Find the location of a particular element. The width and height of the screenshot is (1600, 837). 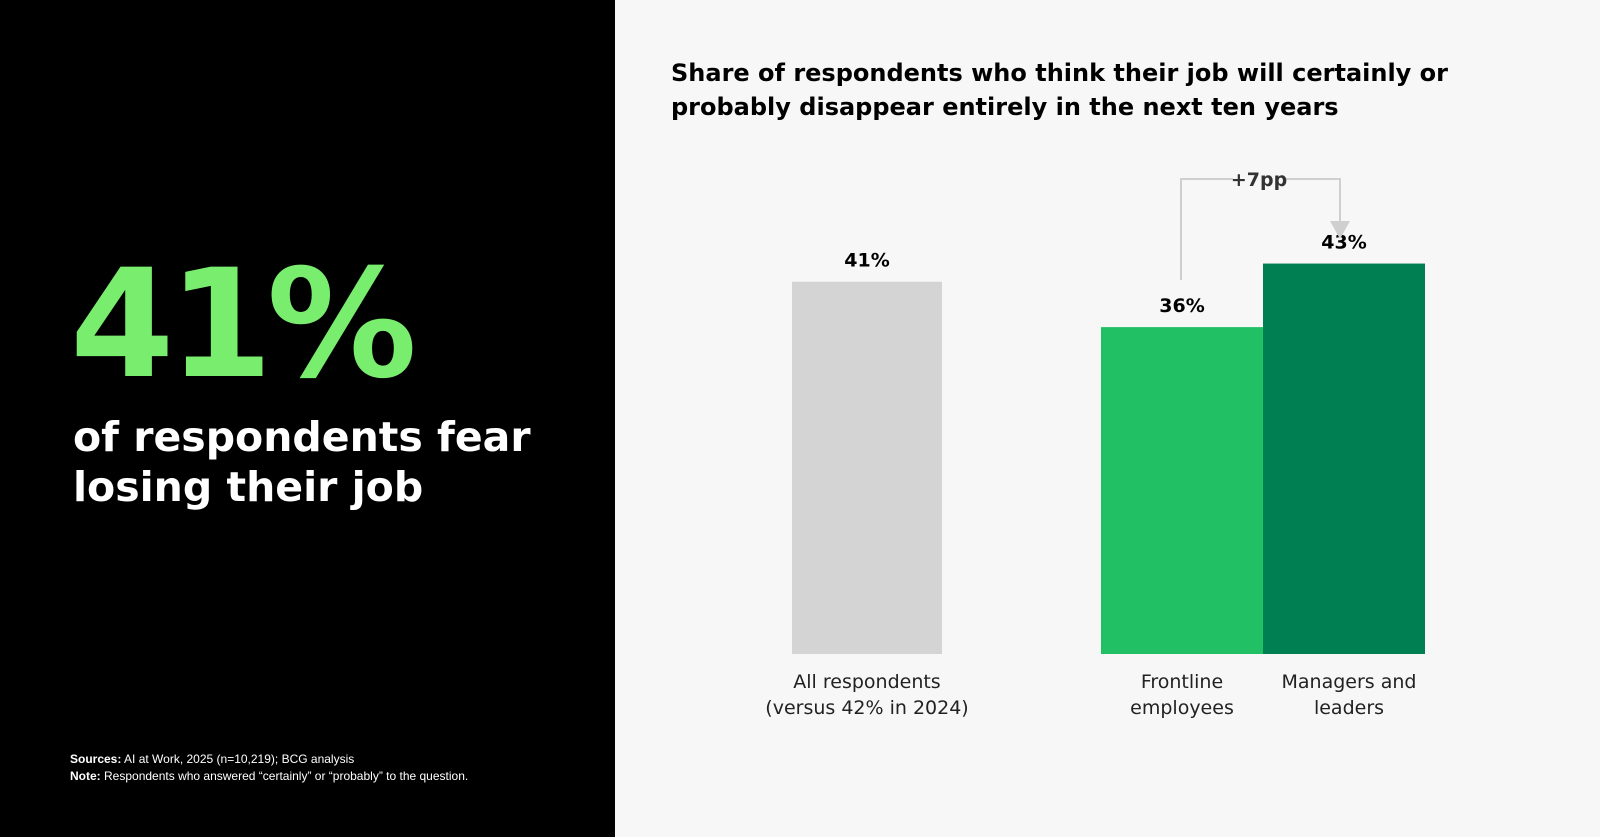

note-label: Note: is located at coordinates (85, 776).